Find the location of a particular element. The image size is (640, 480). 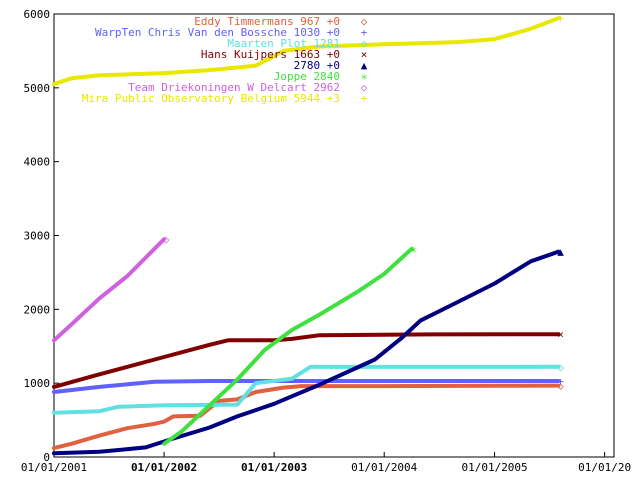

legend-entry: Maarten Plot 1281 is located at coordinates (283, 43).